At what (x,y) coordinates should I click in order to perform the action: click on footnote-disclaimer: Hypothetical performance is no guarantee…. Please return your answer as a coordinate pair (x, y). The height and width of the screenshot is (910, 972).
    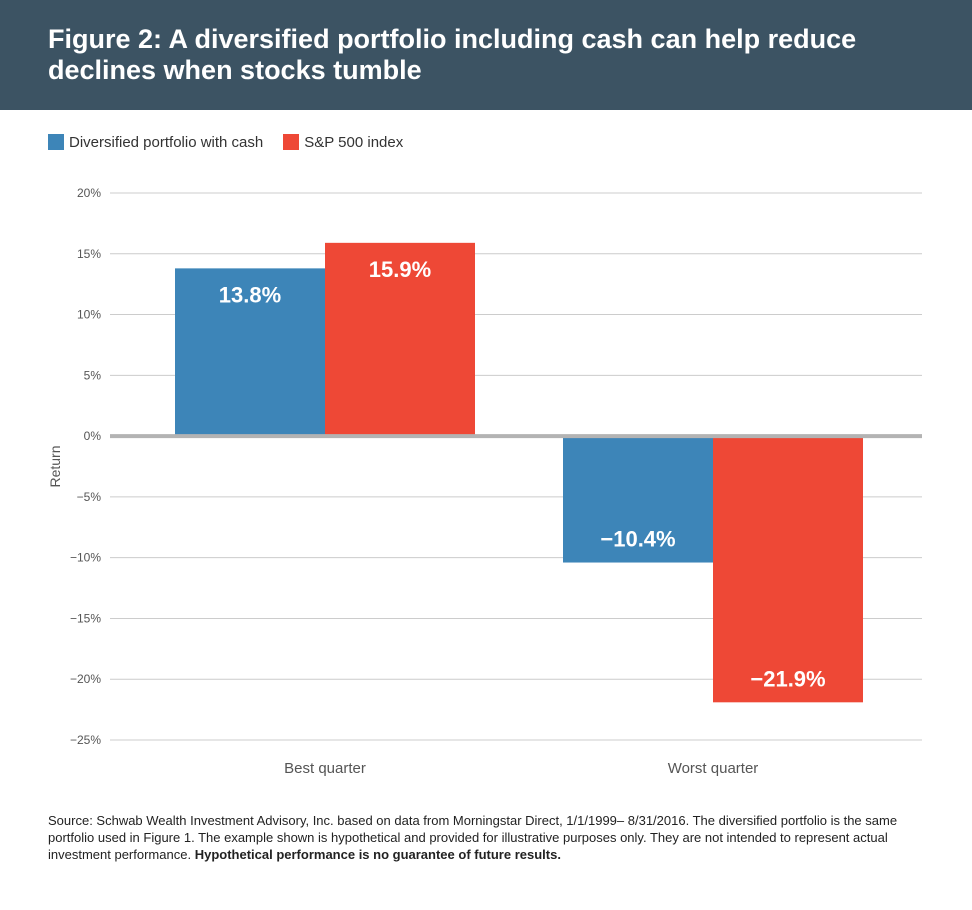
    Looking at the image, I should click on (377, 854).